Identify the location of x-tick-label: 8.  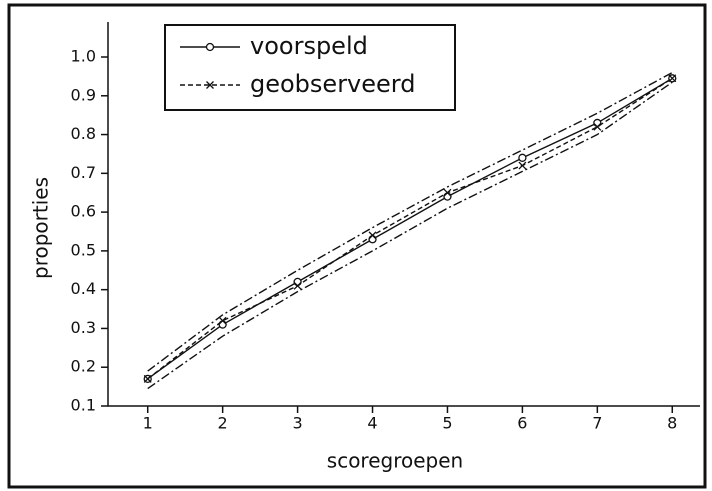
(672, 423).